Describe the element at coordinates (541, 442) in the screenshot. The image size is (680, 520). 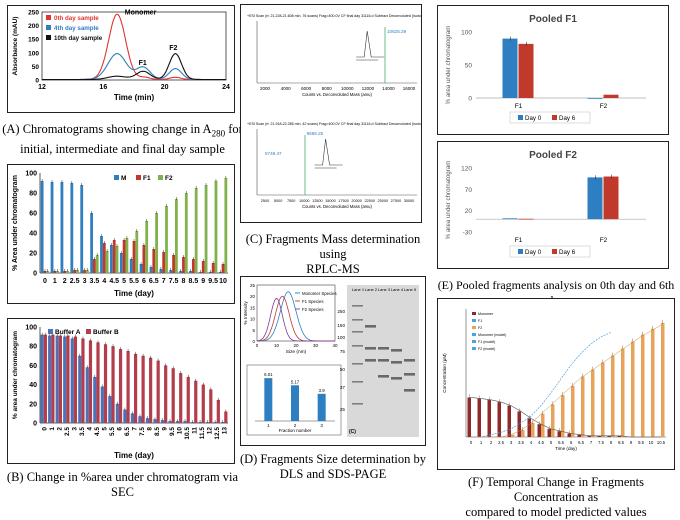
I see `x-tick-label: 4.5` at that location.